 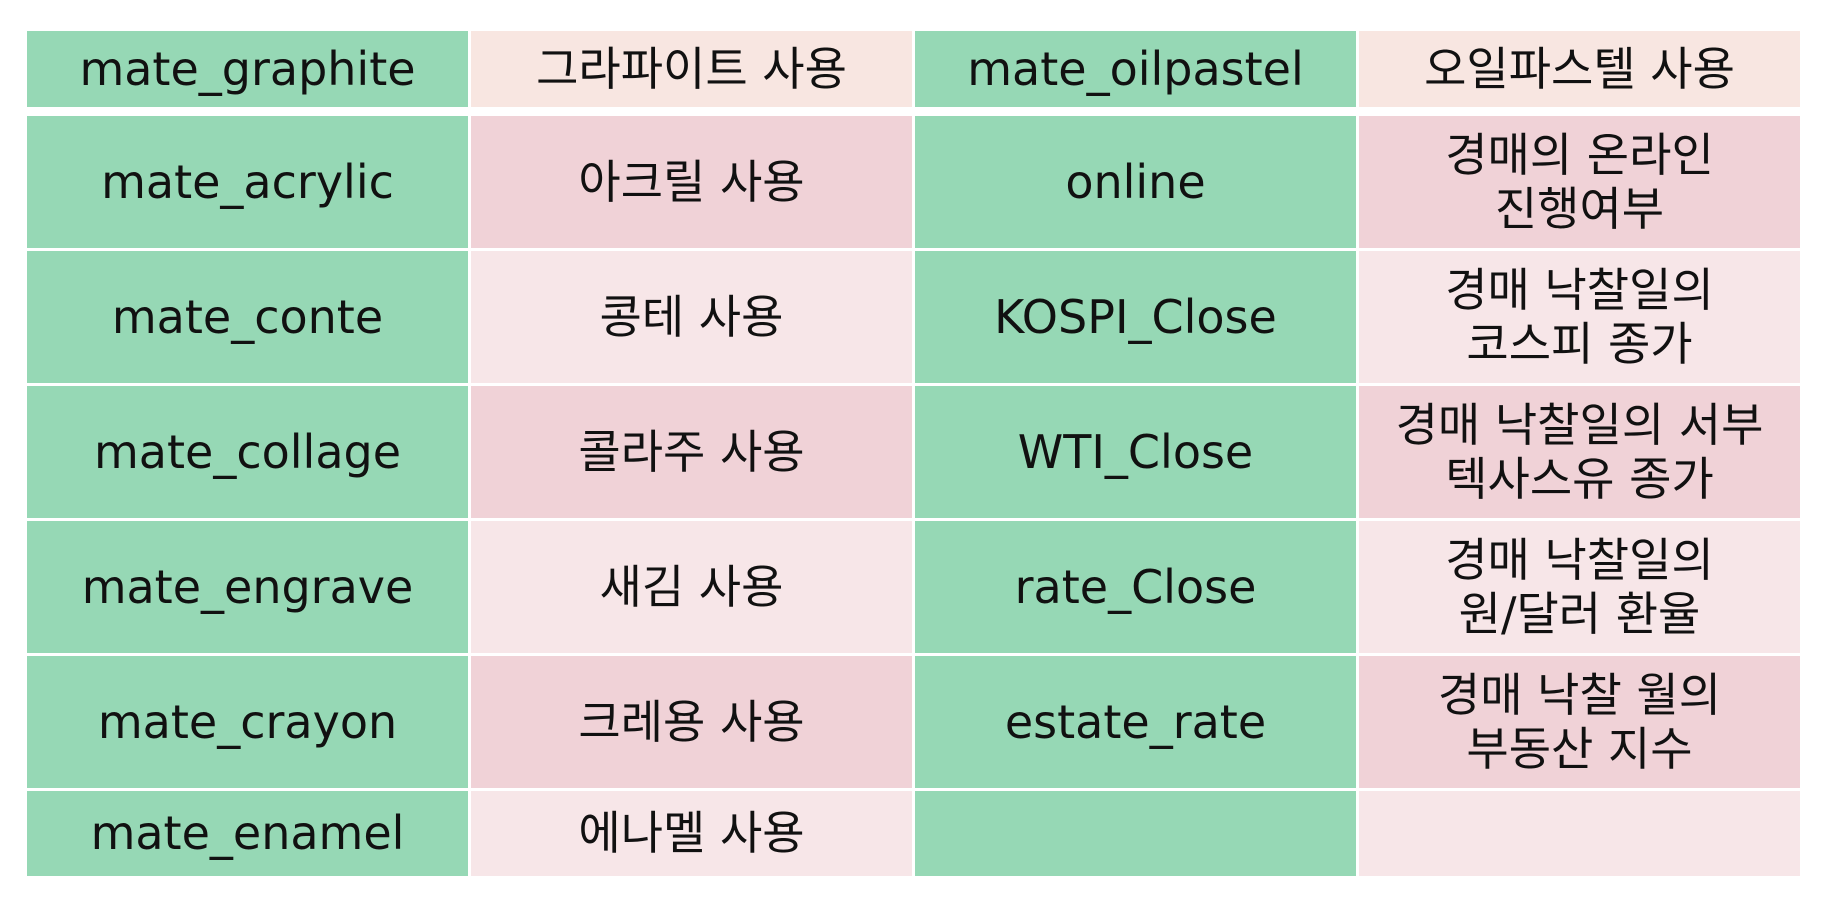 What do you see at coordinates (691, 69) in the screenshot?
I see `table-cell-description: 그라파이트 사용` at bounding box center [691, 69].